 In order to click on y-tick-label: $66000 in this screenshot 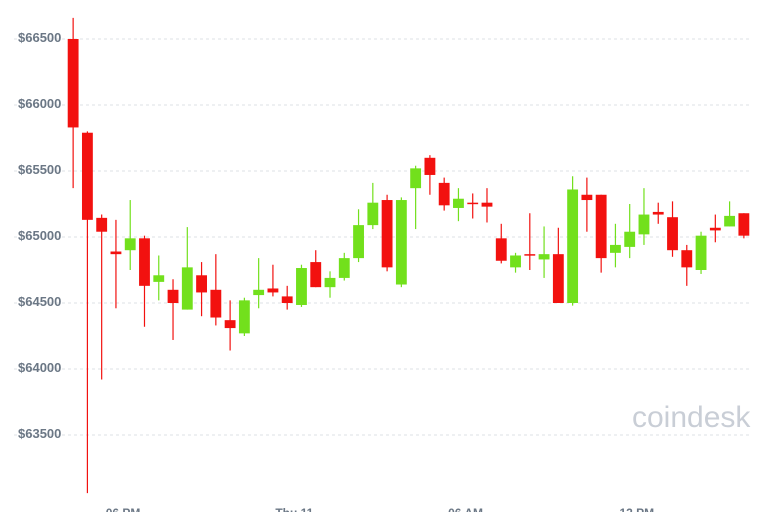, I will do `click(39, 103)`.